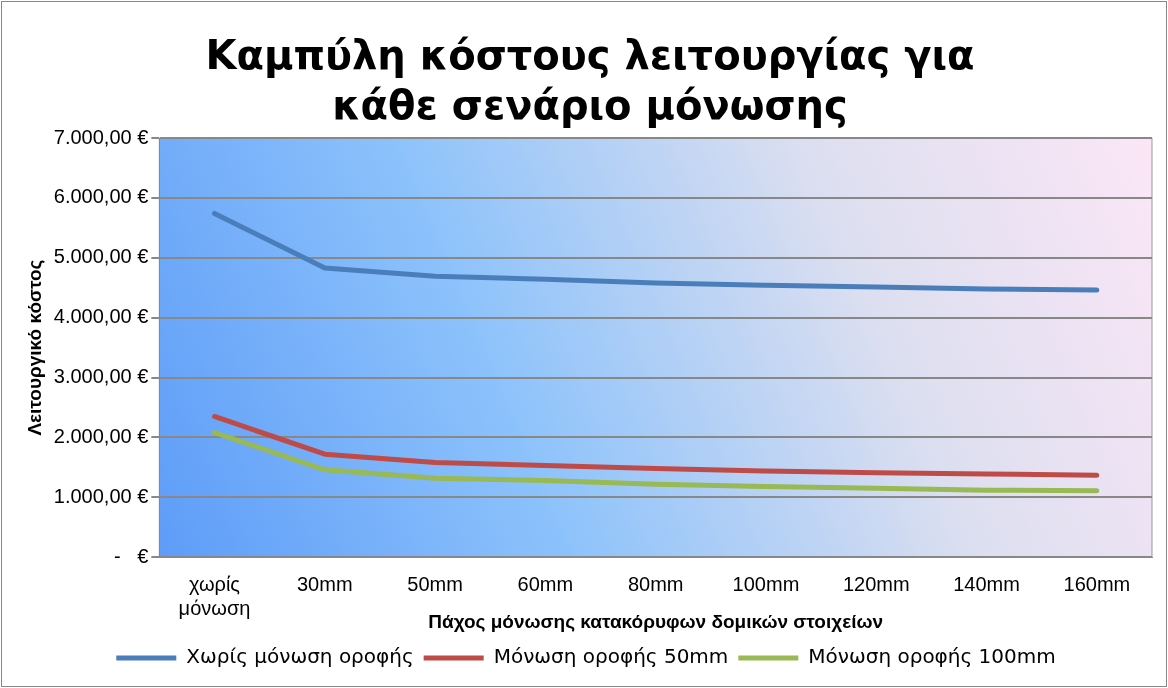  Describe the element at coordinates (766, 583) in the screenshot. I see `x-tick-label: 100mm` at that location.